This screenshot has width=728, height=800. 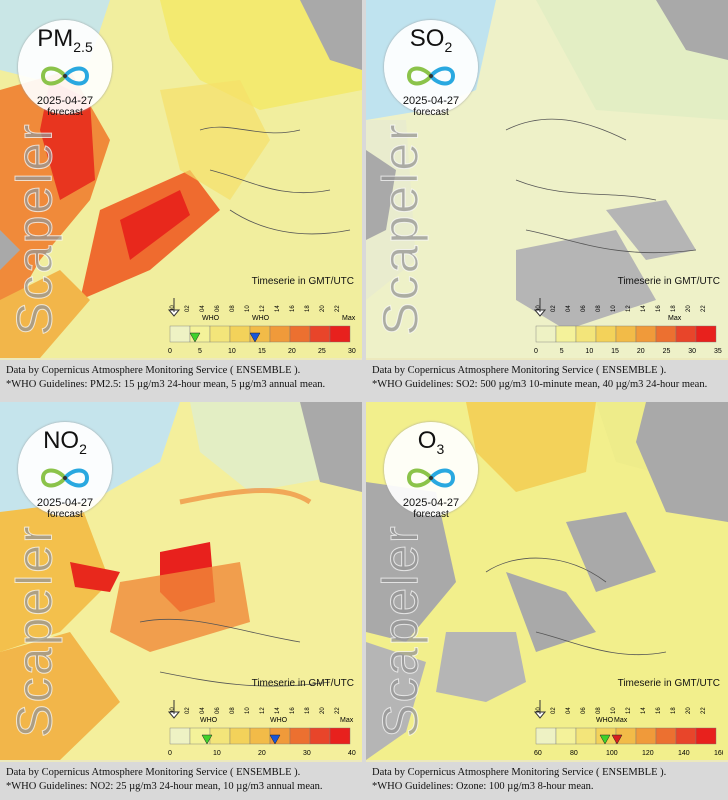 I want to click on pollutant-badge: PM2.5 2025-04-27 forecast, so click(x=65, y=69).